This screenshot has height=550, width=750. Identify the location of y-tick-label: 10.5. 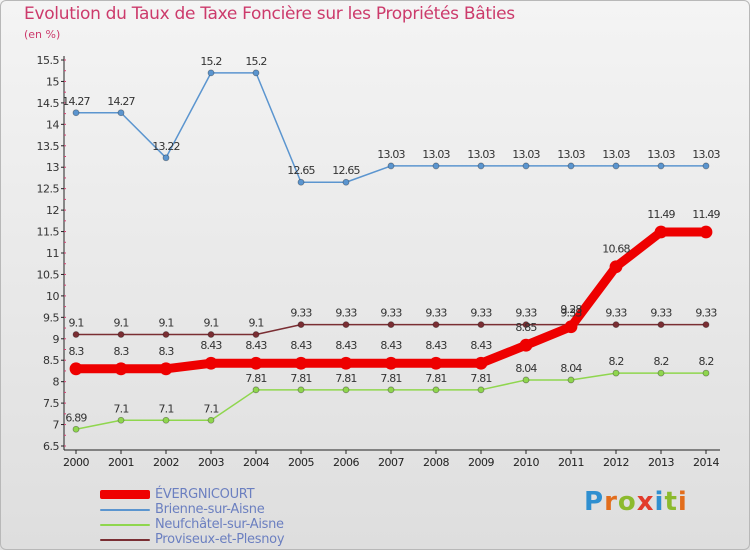
(48, 274).